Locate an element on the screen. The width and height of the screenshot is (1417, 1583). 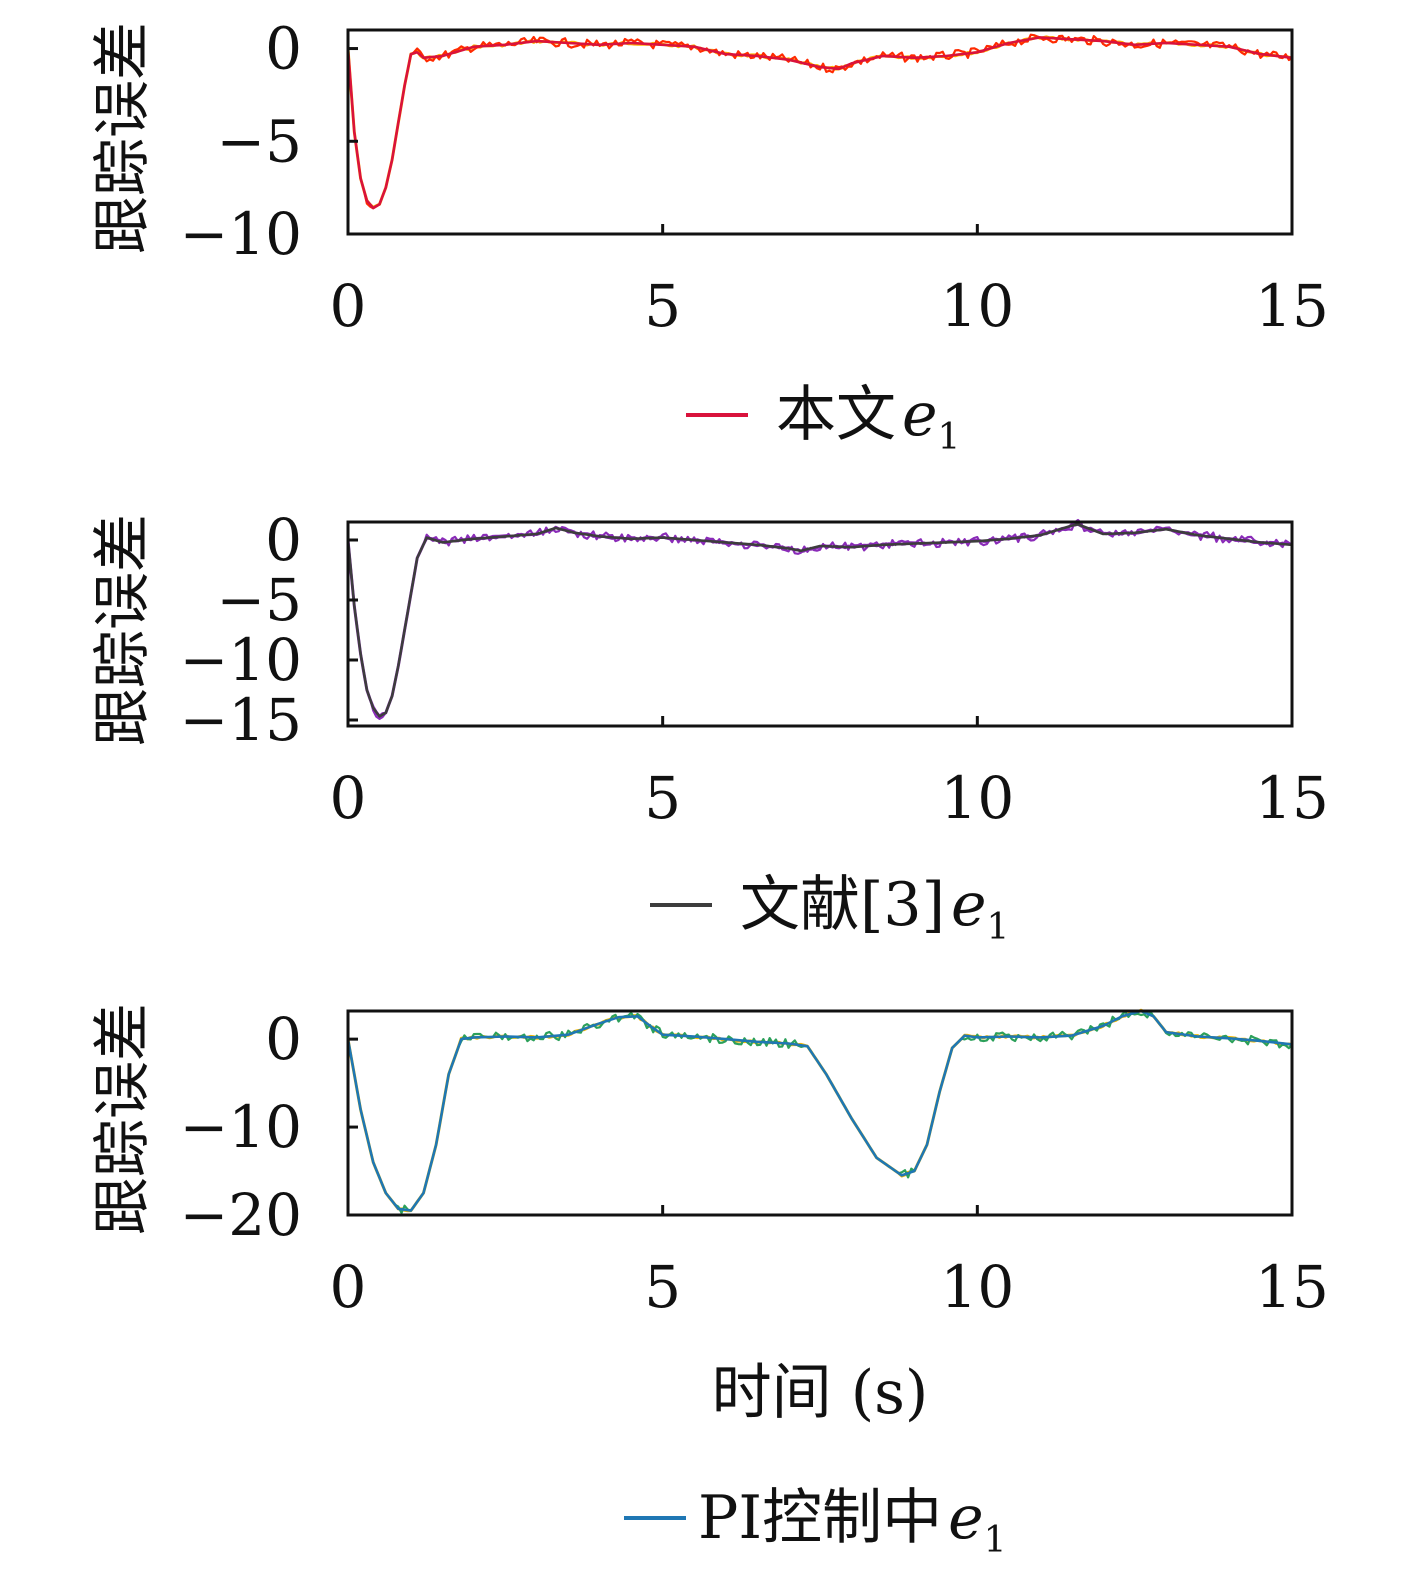
legend: 本文 e1 is located at coordinates (823, 419).